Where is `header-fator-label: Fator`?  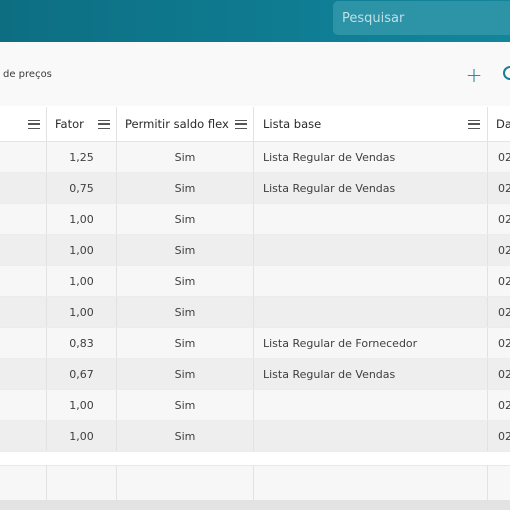 header-fator-label: Fator is located at coordinates (69, 124).